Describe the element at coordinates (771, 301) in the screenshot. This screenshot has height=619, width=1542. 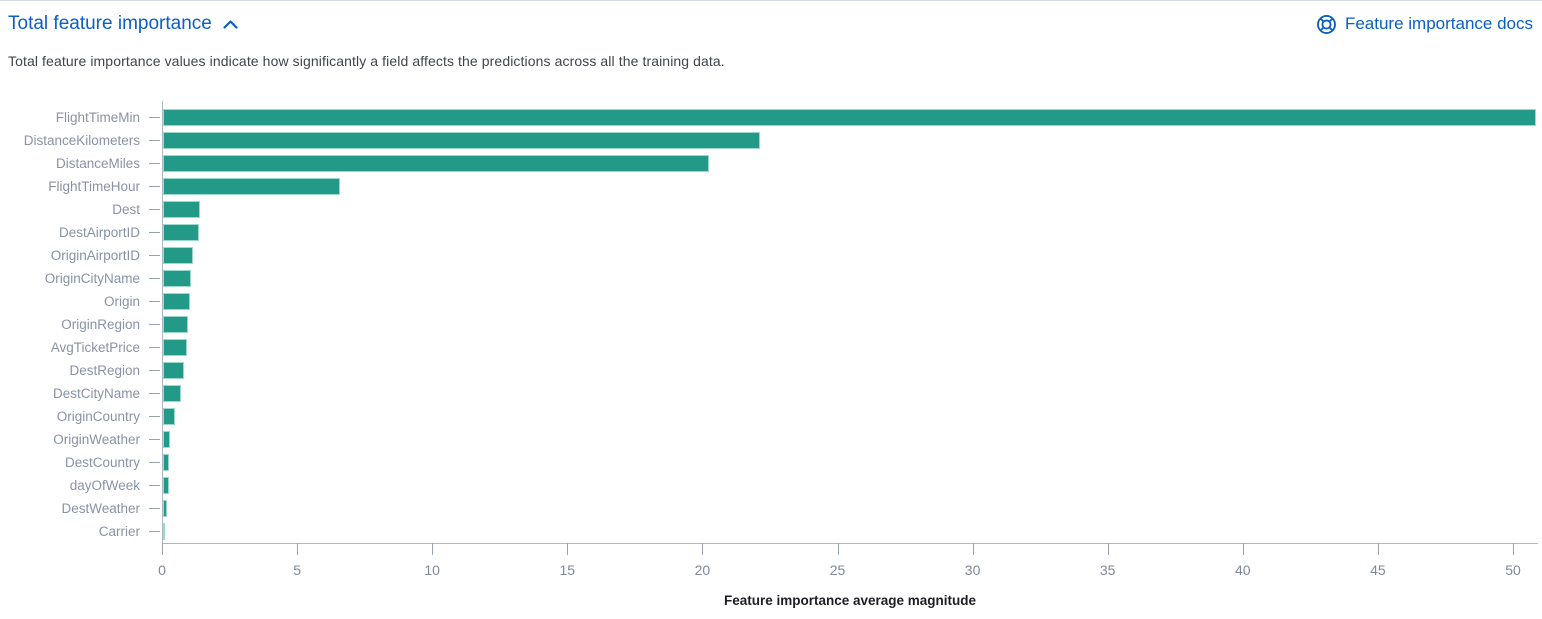
I see `chart-row: Origin` at that location.